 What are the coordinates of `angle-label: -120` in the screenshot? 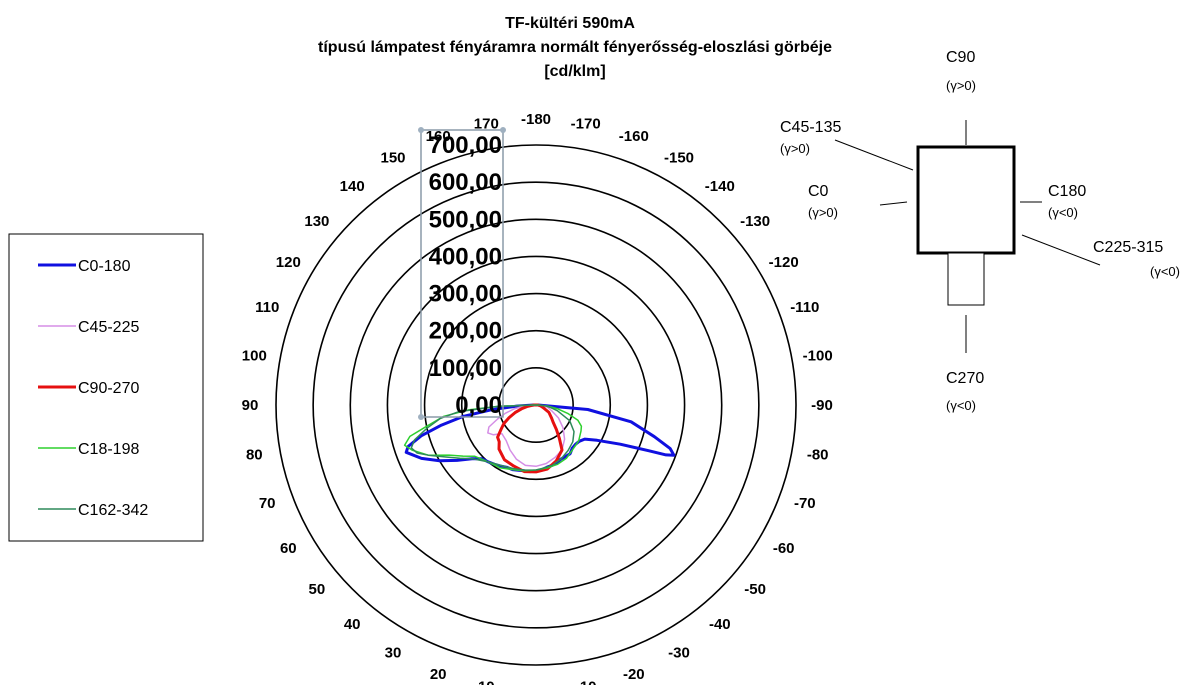 It's located at (784, 262).